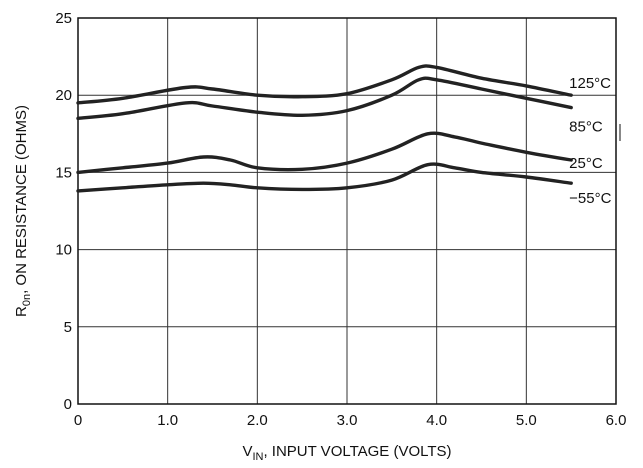 Image resolution: width=643 pixels, height=468 pixels. Describe the element at coordinates (167, 420) in the screenshot. I see `x-tick-label: 1.0` at that location.